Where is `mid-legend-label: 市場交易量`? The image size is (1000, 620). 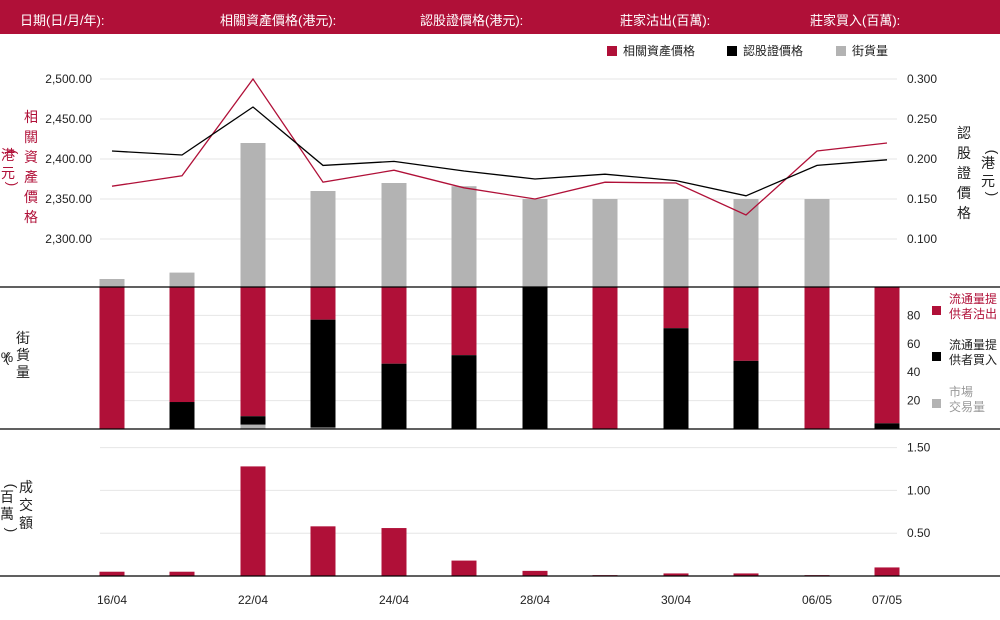
mid-legend-label: 市場交易量 is located at coordinates (967, 399).